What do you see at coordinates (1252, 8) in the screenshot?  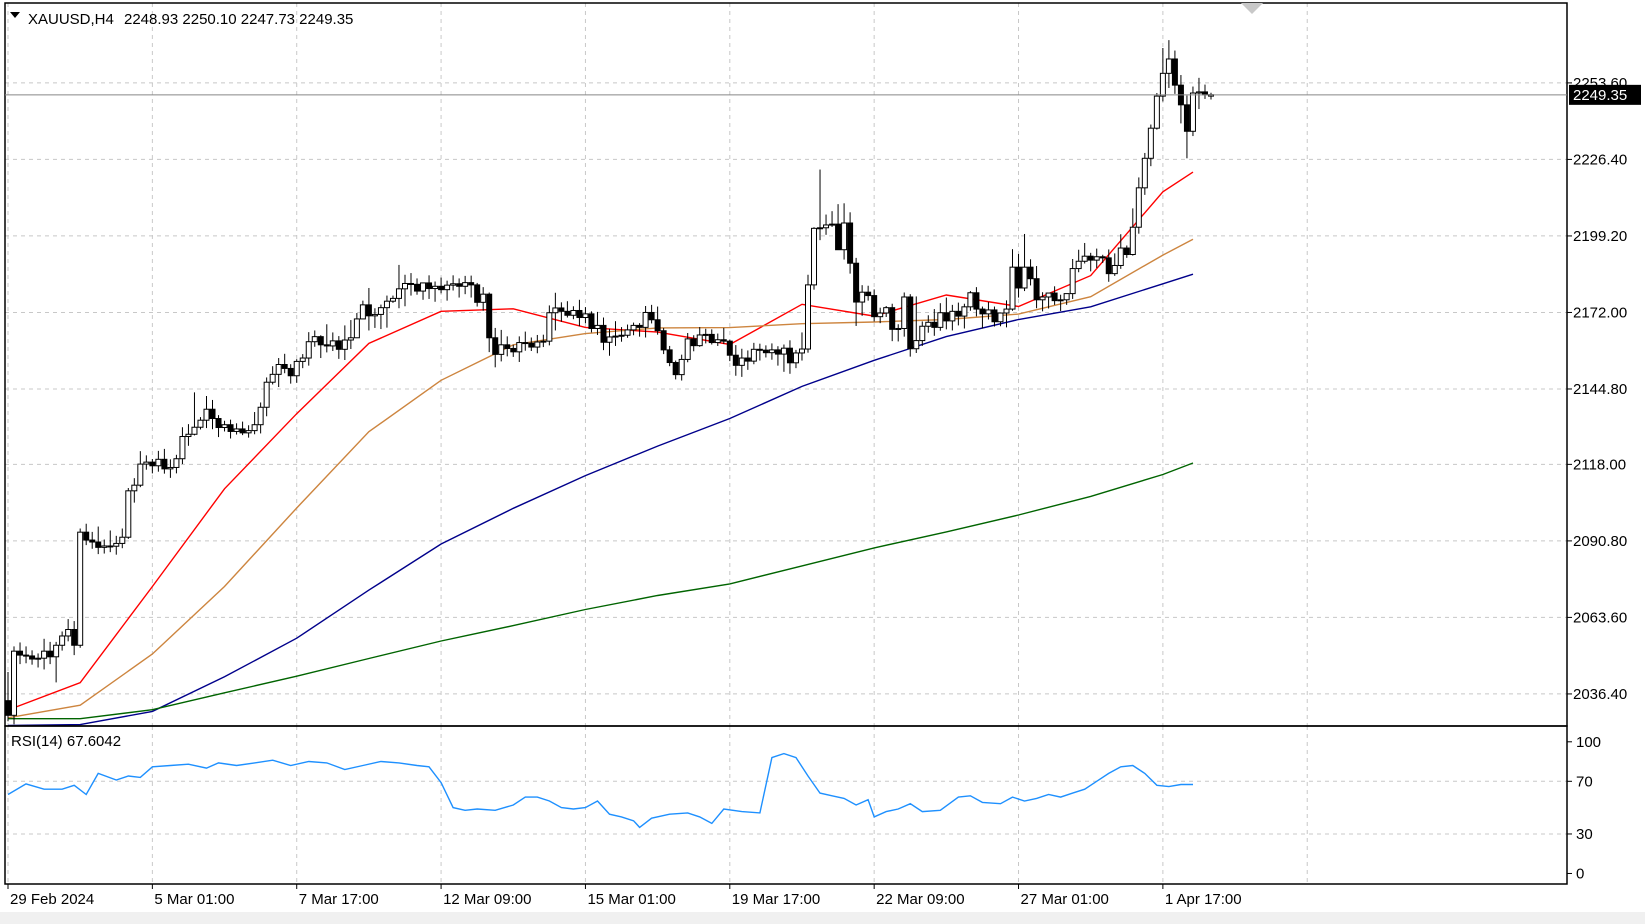 I see `chart-shift-marker-icon` at bounding box center [1252, 8].